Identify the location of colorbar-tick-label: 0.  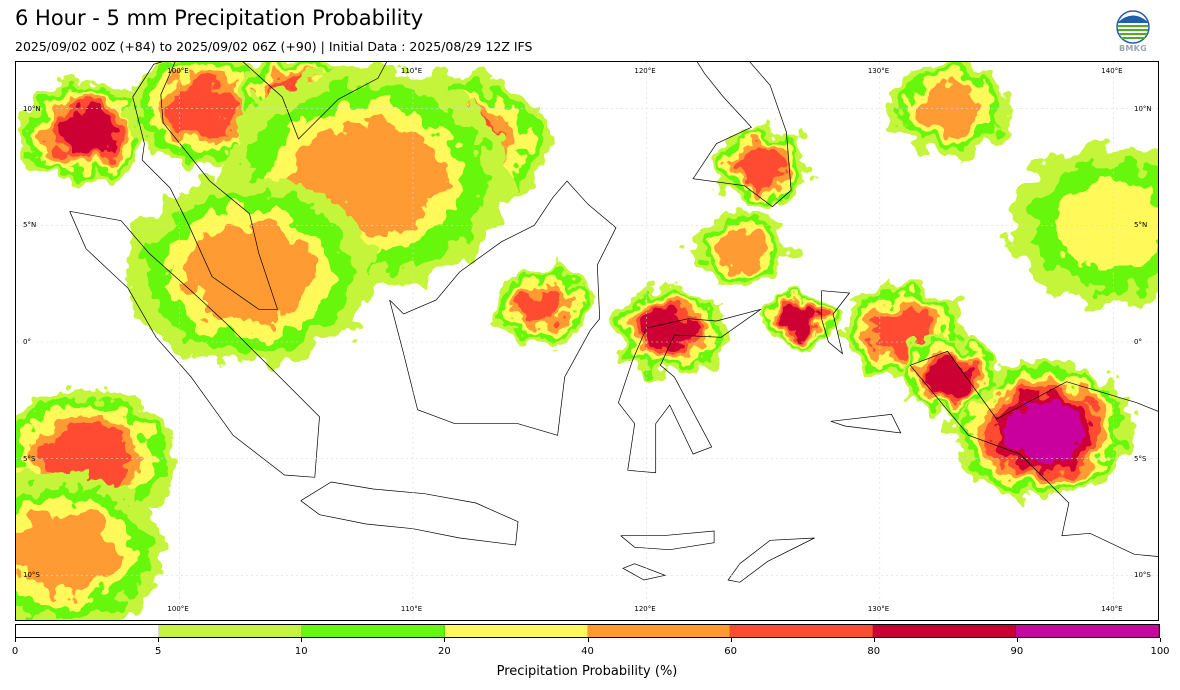
(15, 651).